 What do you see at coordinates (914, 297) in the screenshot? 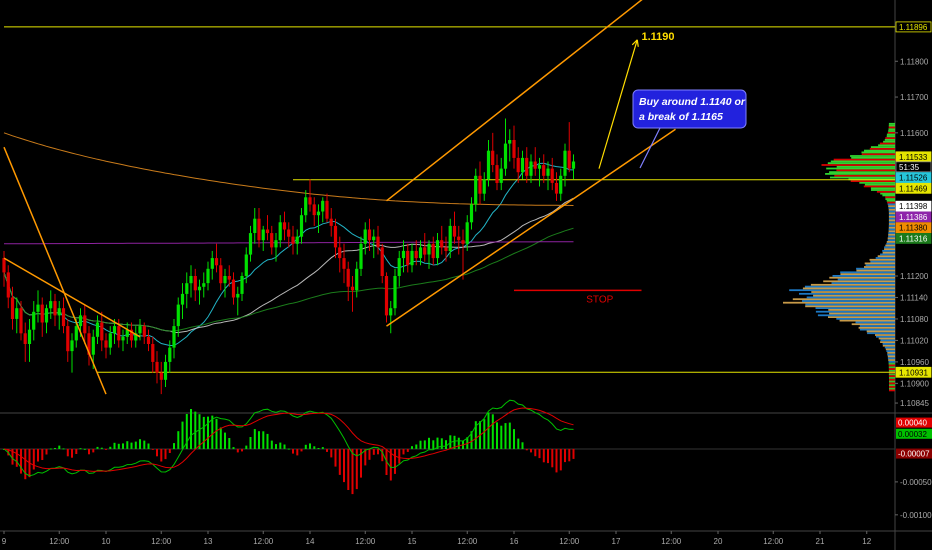
I see `price-tick-label: 1.11140` at bounding box center [914, 297].